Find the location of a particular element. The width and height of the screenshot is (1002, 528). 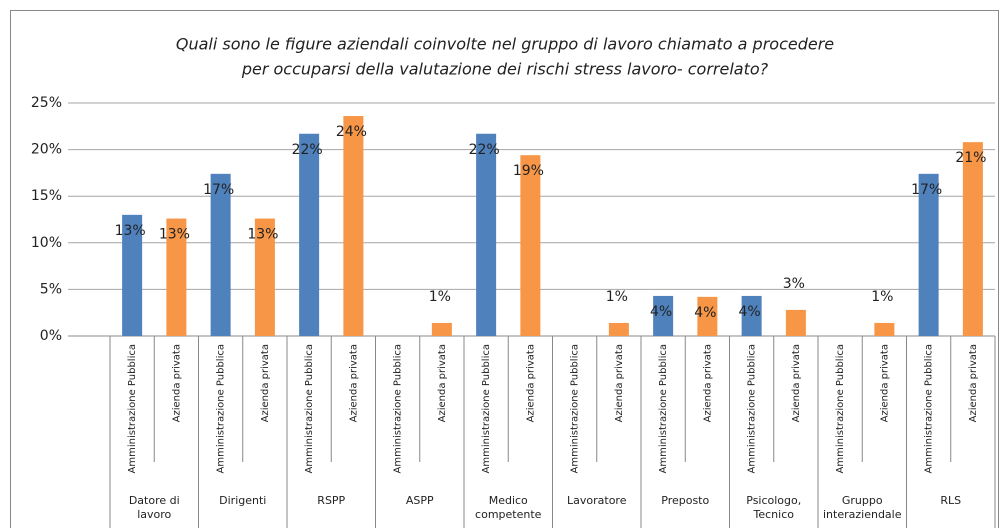

y-tick-label: 5% is located at coordinates (51, 289).